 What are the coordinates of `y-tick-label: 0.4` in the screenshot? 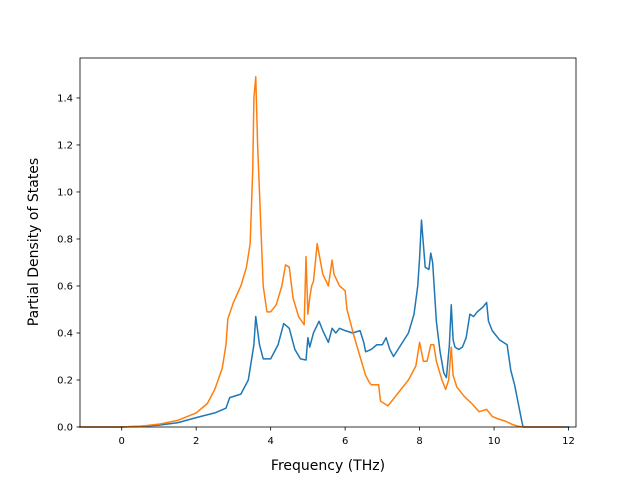 It's located at (65, 333).